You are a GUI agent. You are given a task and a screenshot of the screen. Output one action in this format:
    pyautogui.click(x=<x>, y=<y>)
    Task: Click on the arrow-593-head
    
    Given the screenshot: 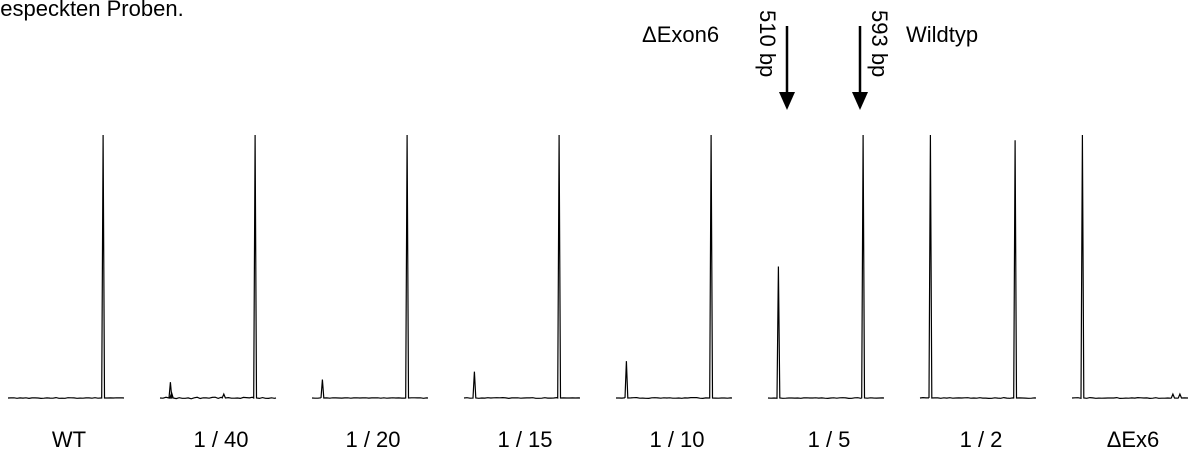 What is the action you would take?
    pyautogui.click(x=860, y=101)
    